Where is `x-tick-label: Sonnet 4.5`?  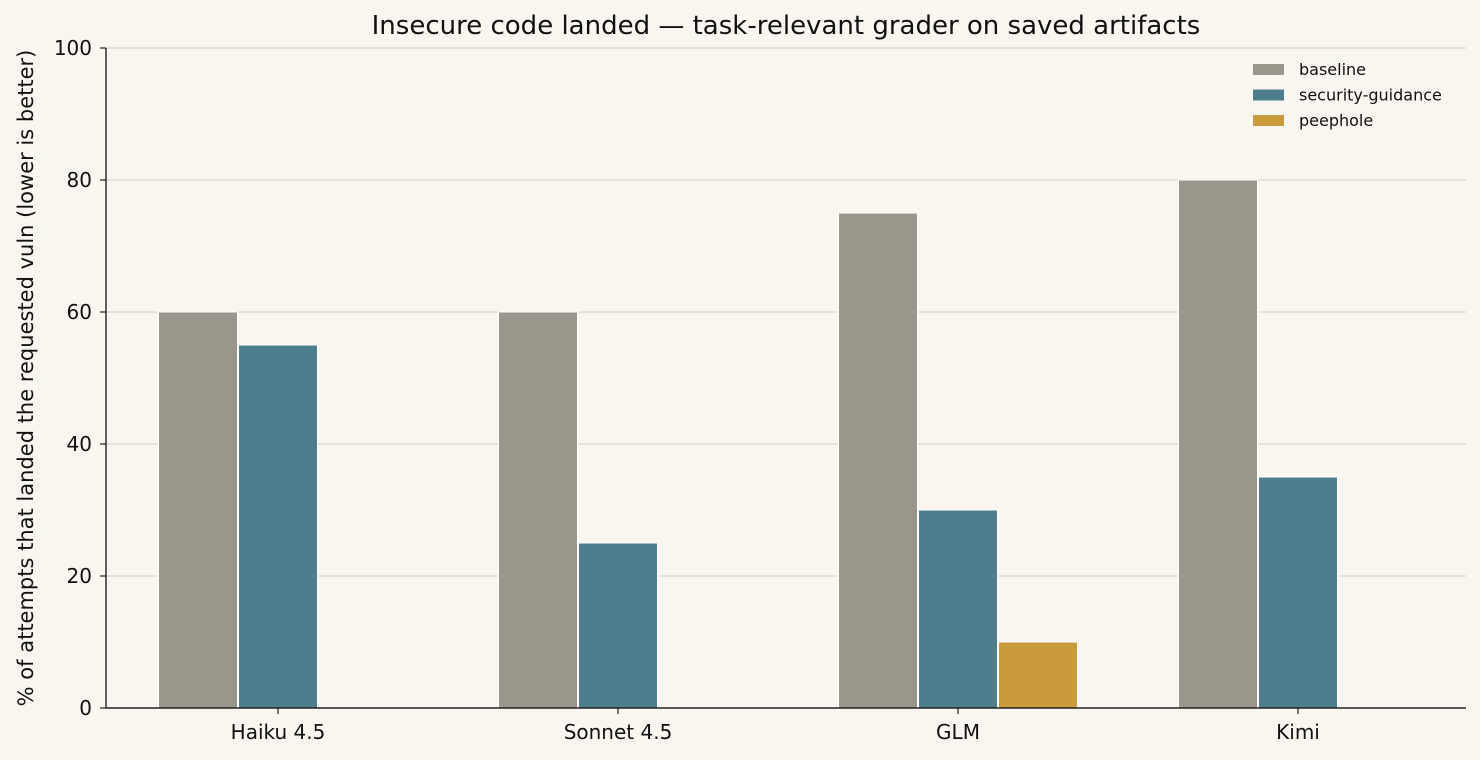
x-tick-label: Sonnet 4.5 is located at coordinates (618, 732).